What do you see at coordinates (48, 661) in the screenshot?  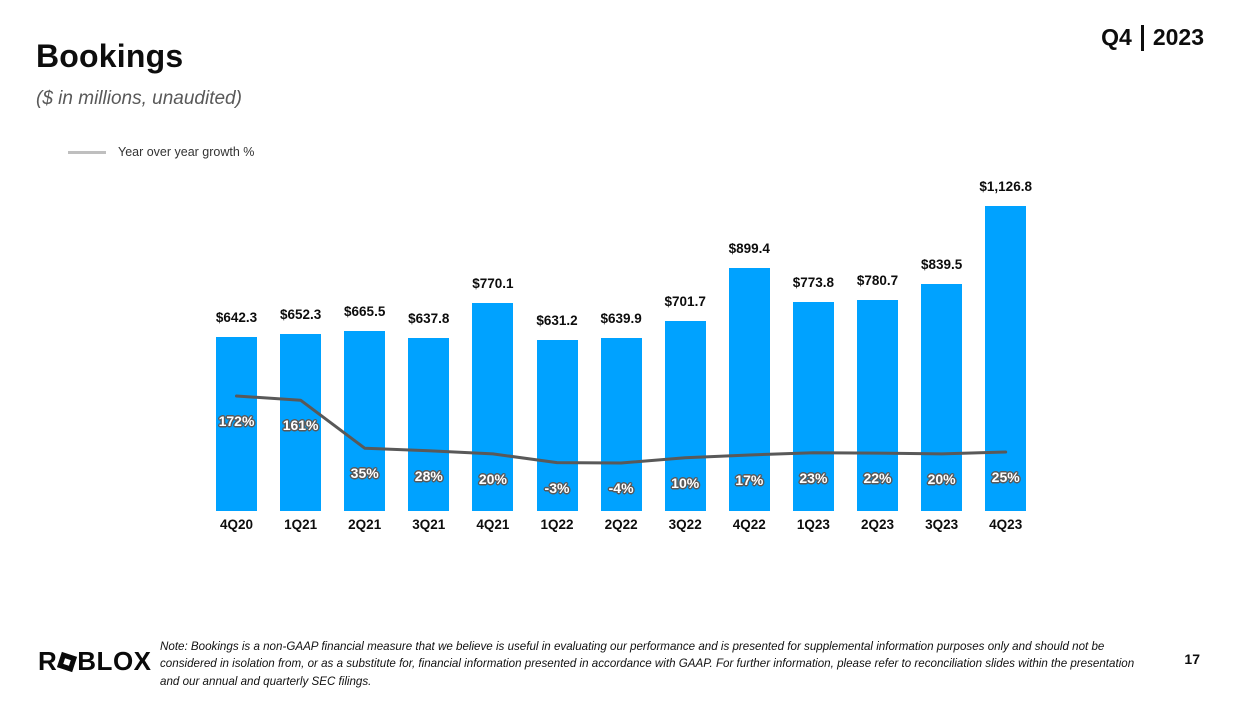 I see `logo-letter-r: R` at bounding box center [48, 661].